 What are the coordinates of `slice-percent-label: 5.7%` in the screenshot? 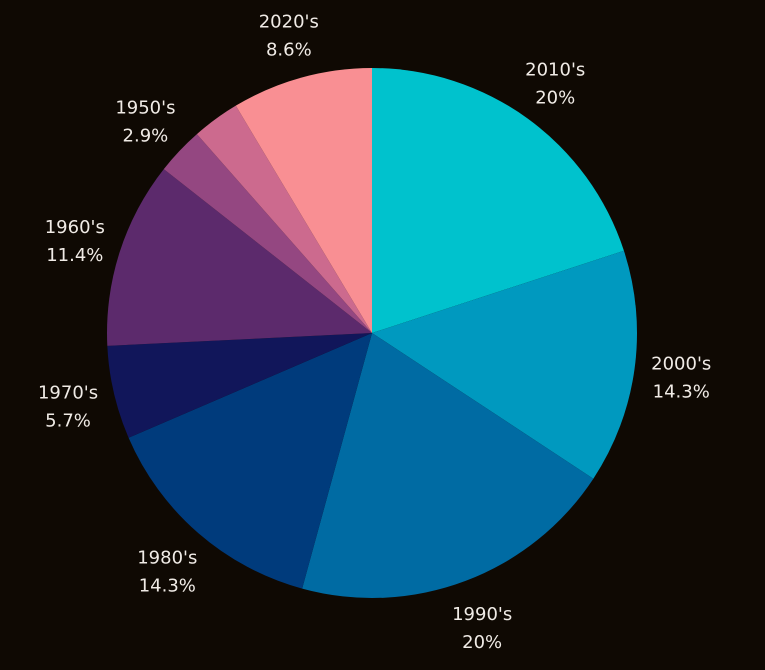 It's located at (68, 420).